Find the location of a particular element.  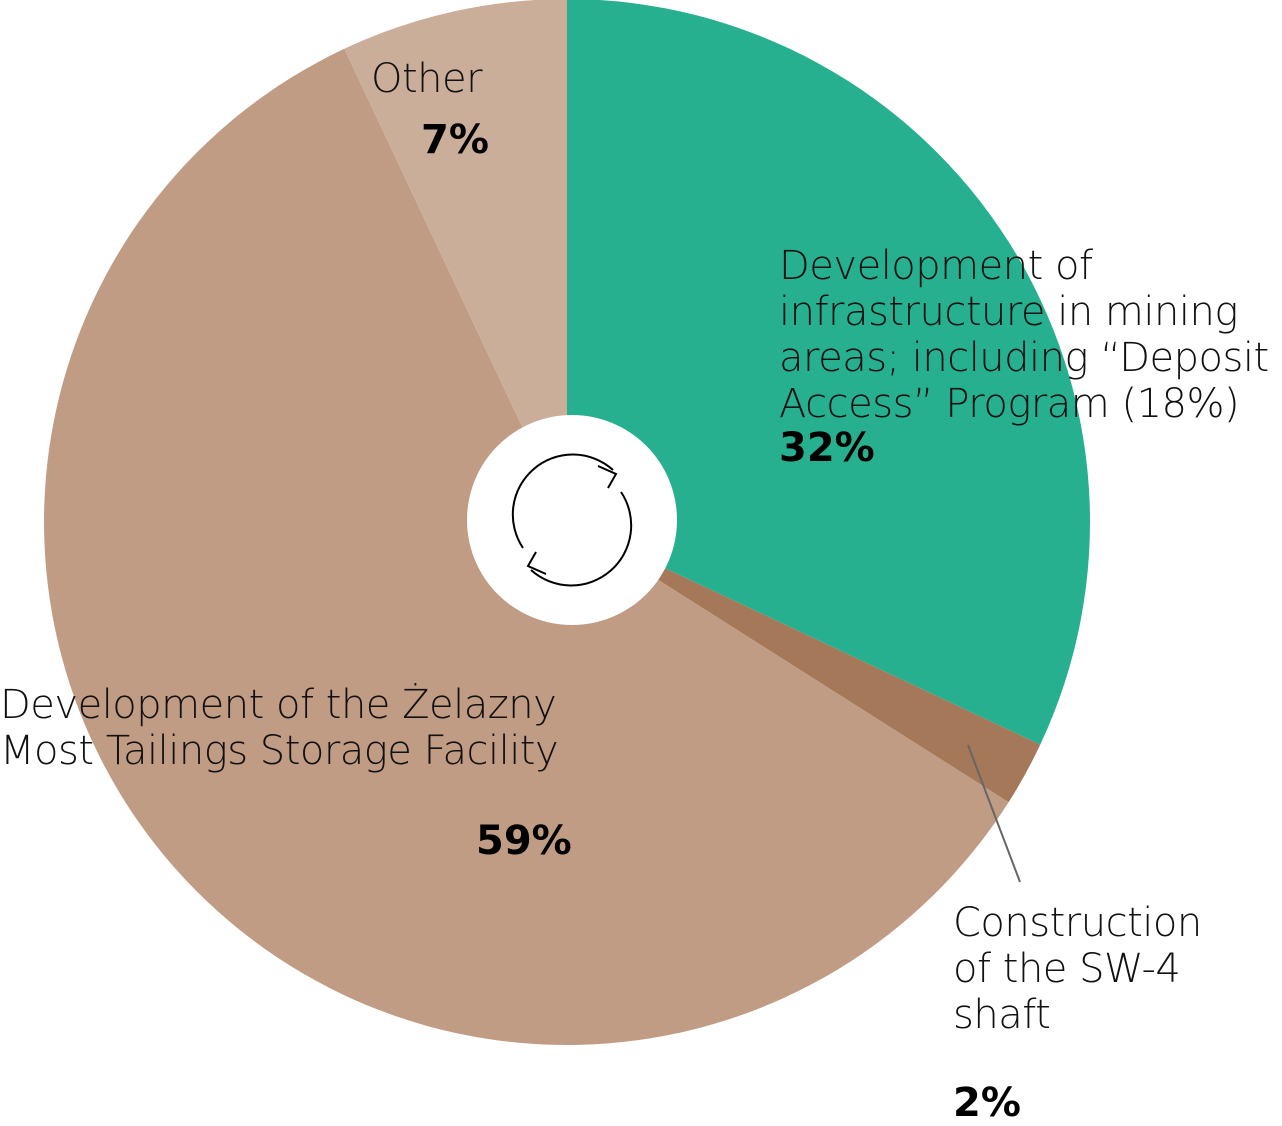

value-sw4: 2% is located at coordinates (987, 1103).